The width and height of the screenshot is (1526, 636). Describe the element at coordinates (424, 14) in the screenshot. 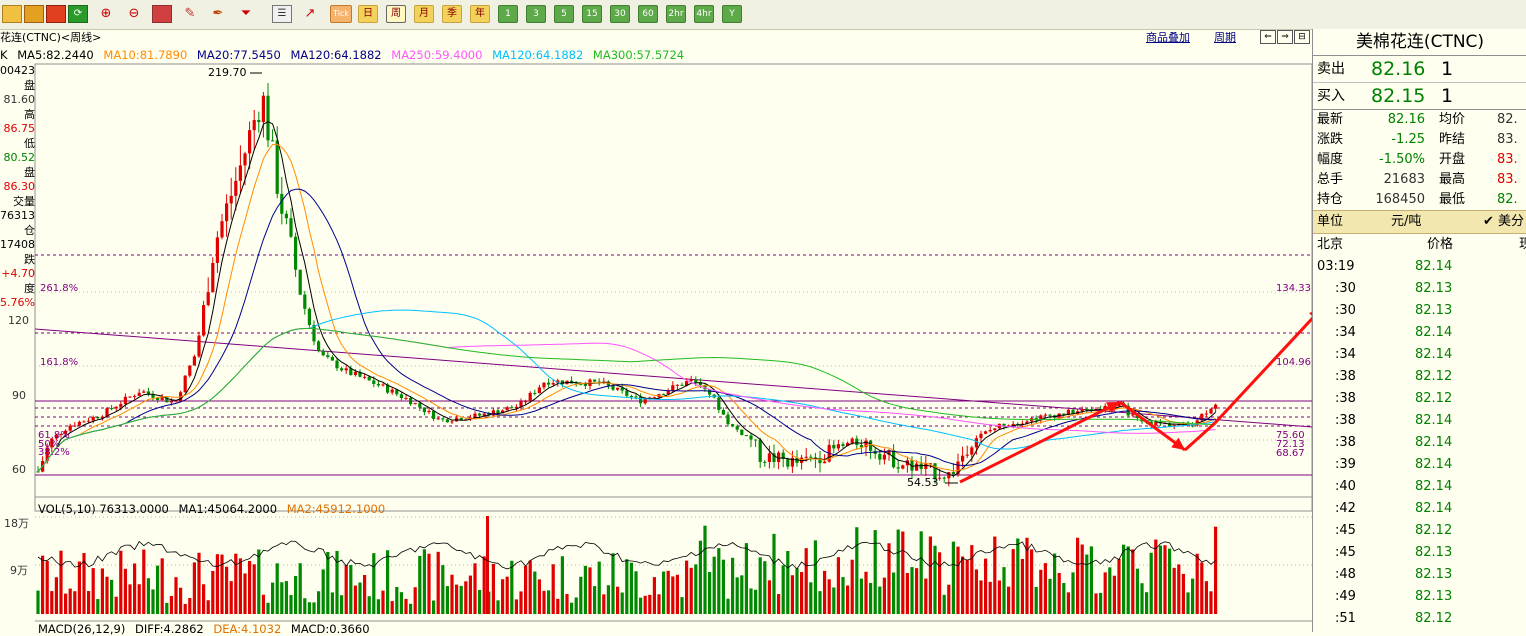

I see `month-button: 月` at that location.